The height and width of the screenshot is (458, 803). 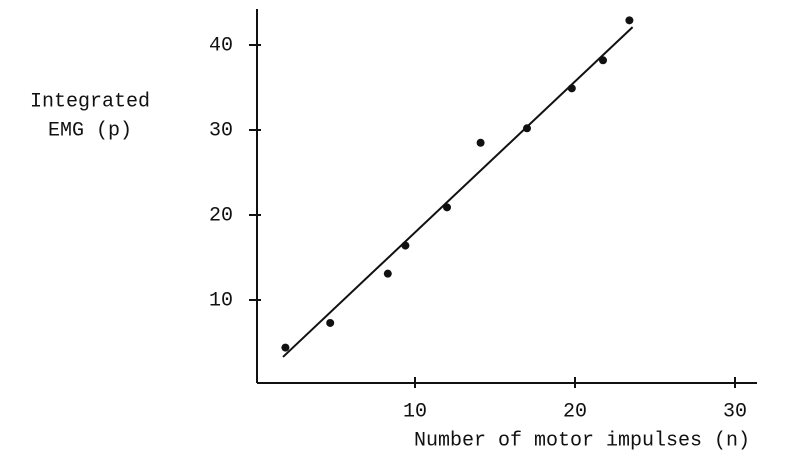 I want to click on y-axis-label: Integrated, so click(x=90, y=101).